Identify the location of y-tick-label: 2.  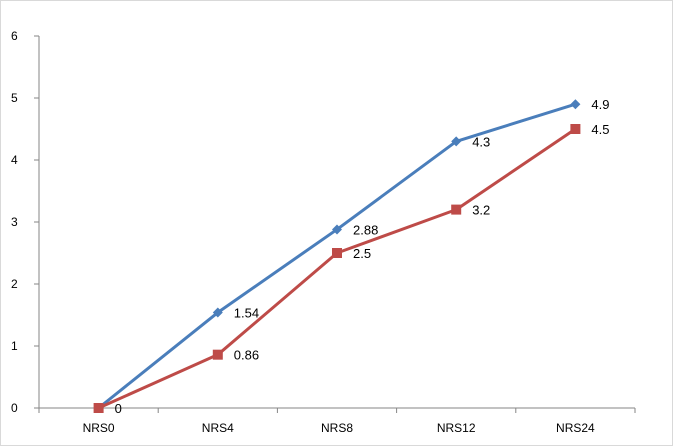
(14, 284).